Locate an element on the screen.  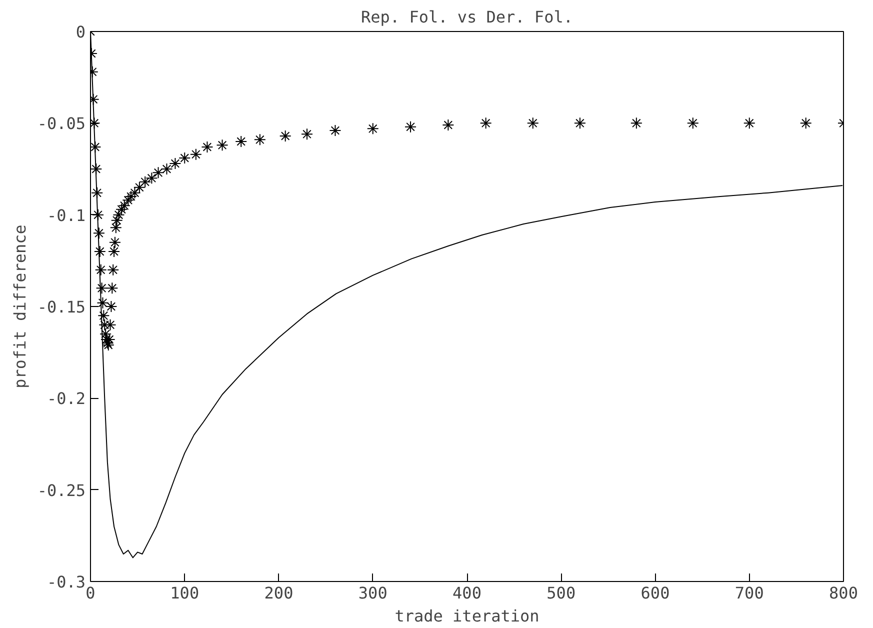
x-tick-label: 700 is located at coordinates (749, 593).